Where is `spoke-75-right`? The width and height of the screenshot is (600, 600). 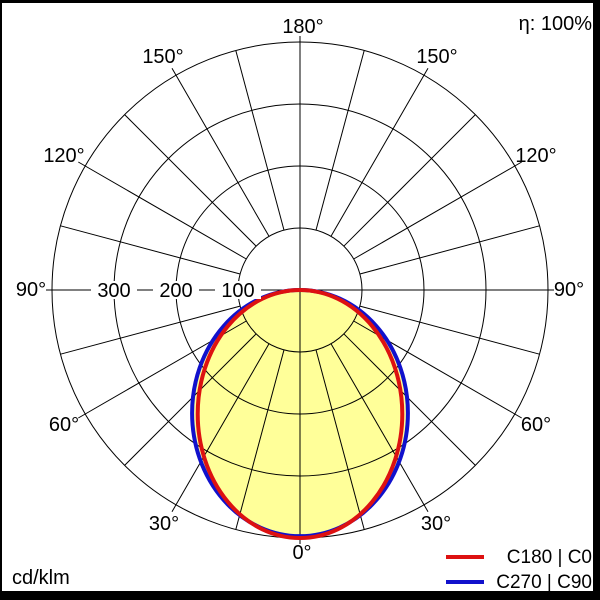 spoke-75-right is located at coordinates (449, 330).